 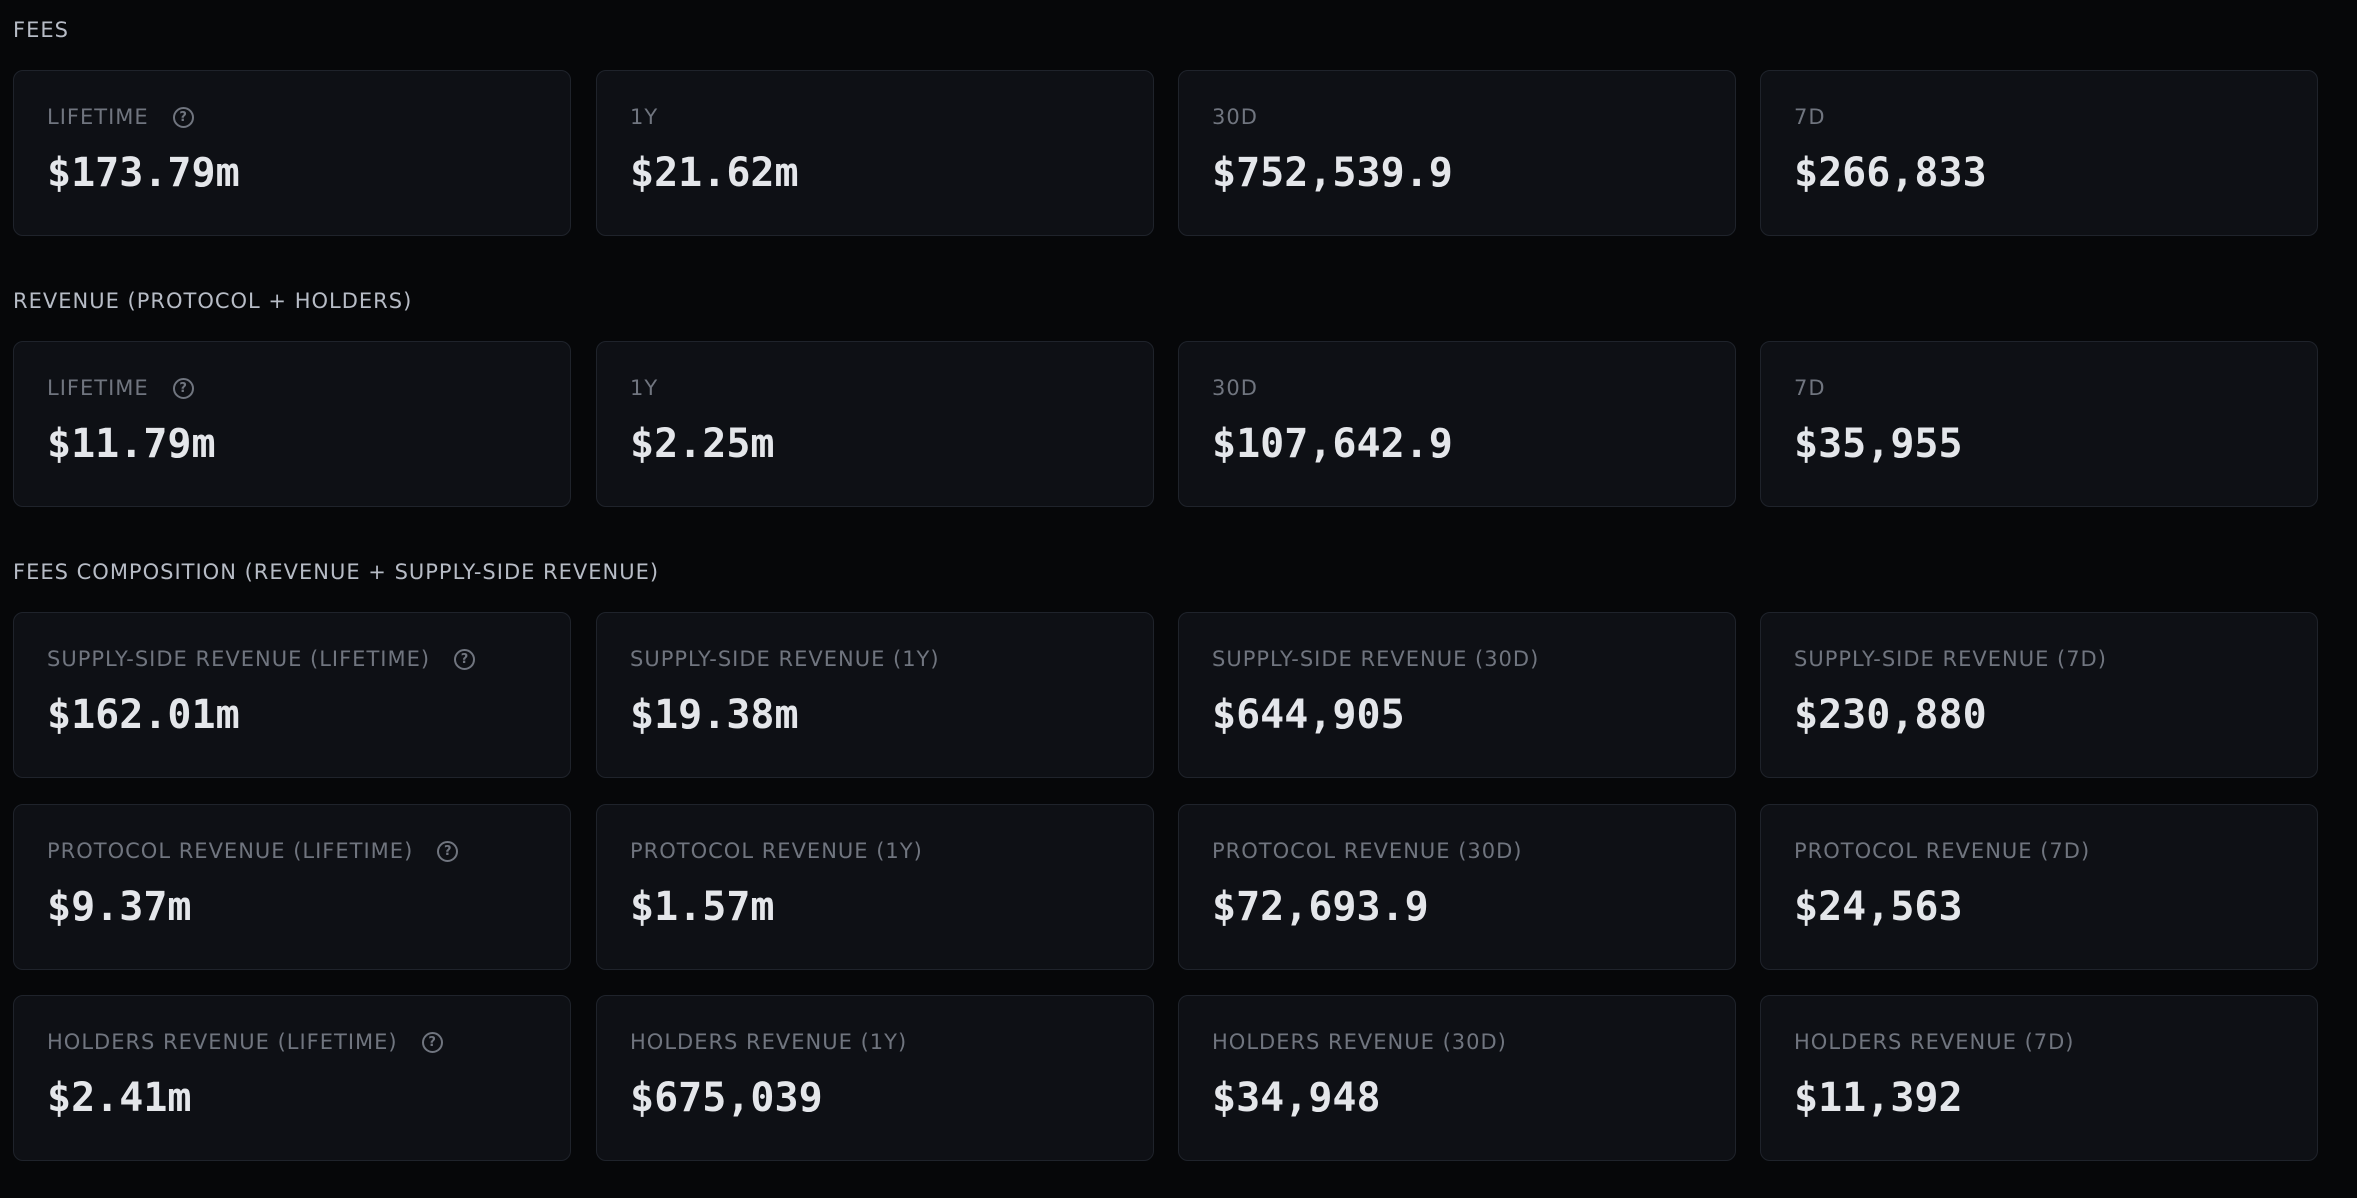 I want to click on metric-value: $11.79m, so click(x=131, y=444).